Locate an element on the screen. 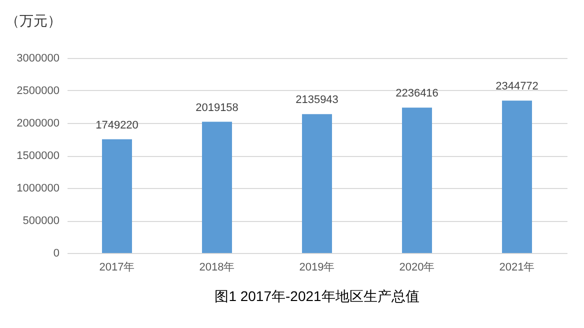 This screenshot has width=584, height=328. x-tick-label: 2019年 is located at coordinates (317, 268).